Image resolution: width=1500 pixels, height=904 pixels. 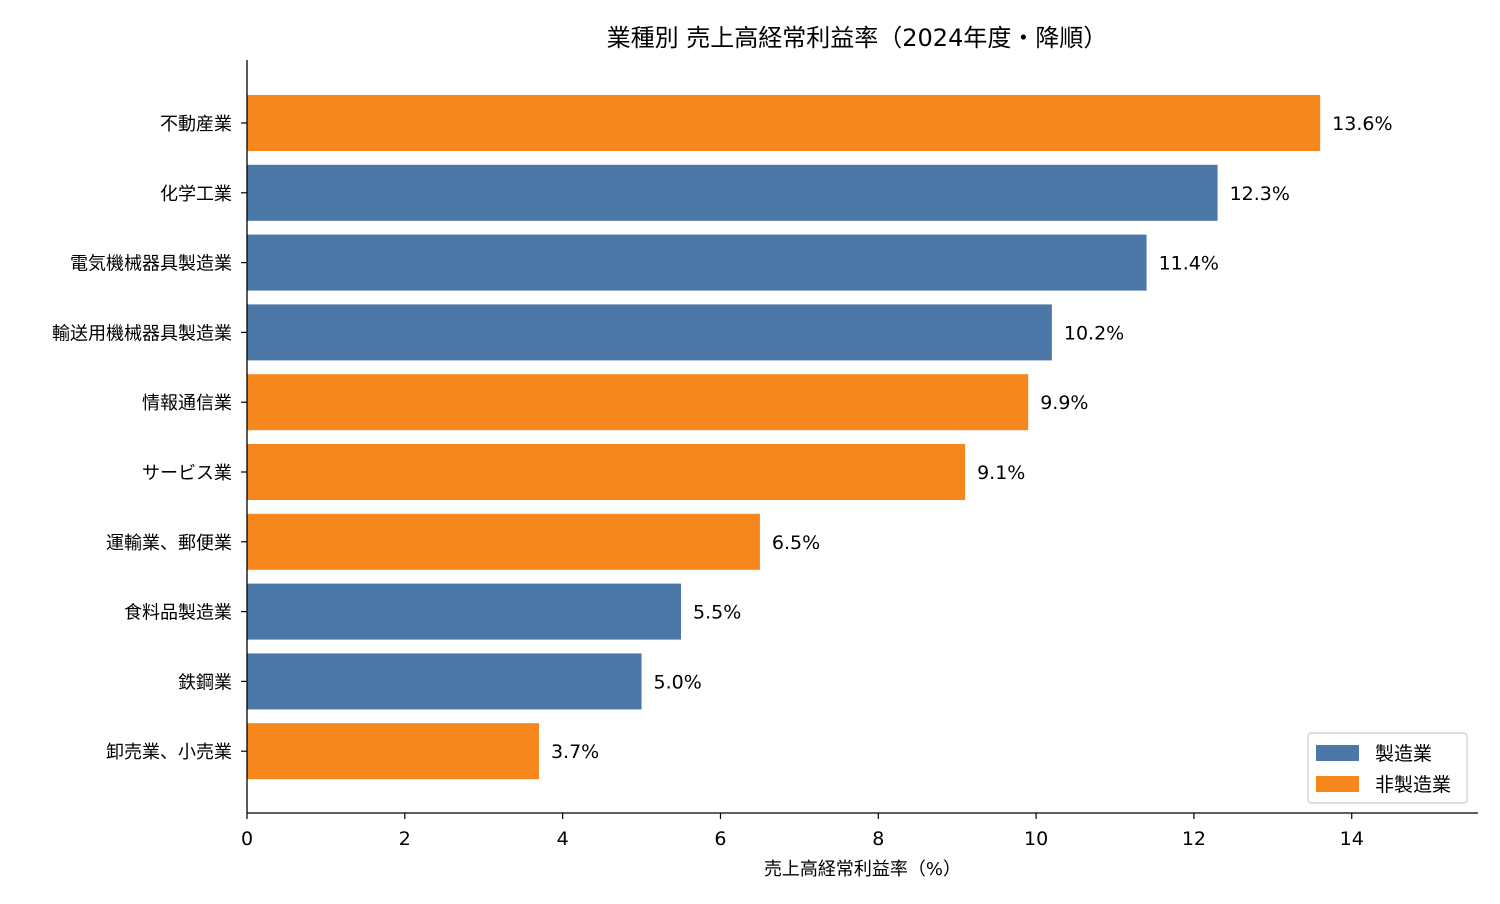 What do you see at coordinates (878, 839) in the screenshot?
I see `x-tick-label: 8` at bounding box center [878, 839].